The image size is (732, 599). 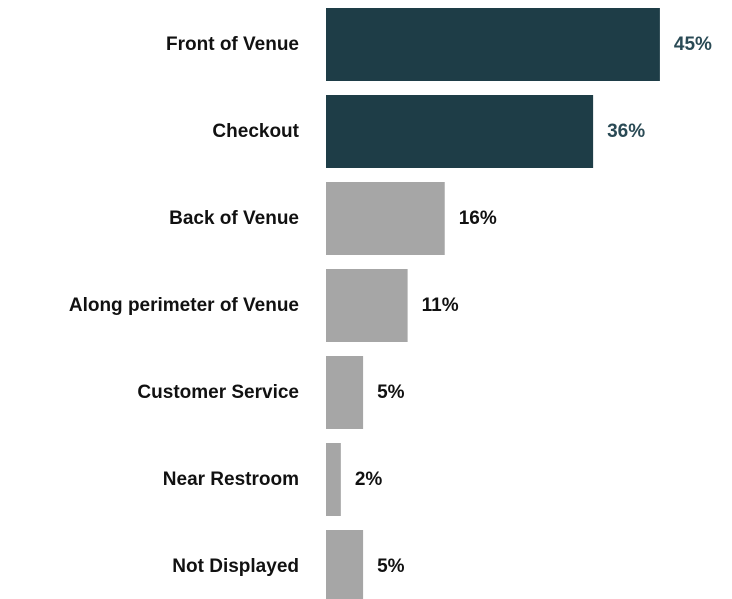 What do you see at coordinates (440, 305) in the screenshot?
I see `value-label: 11%` at bounding box center [440, 305].